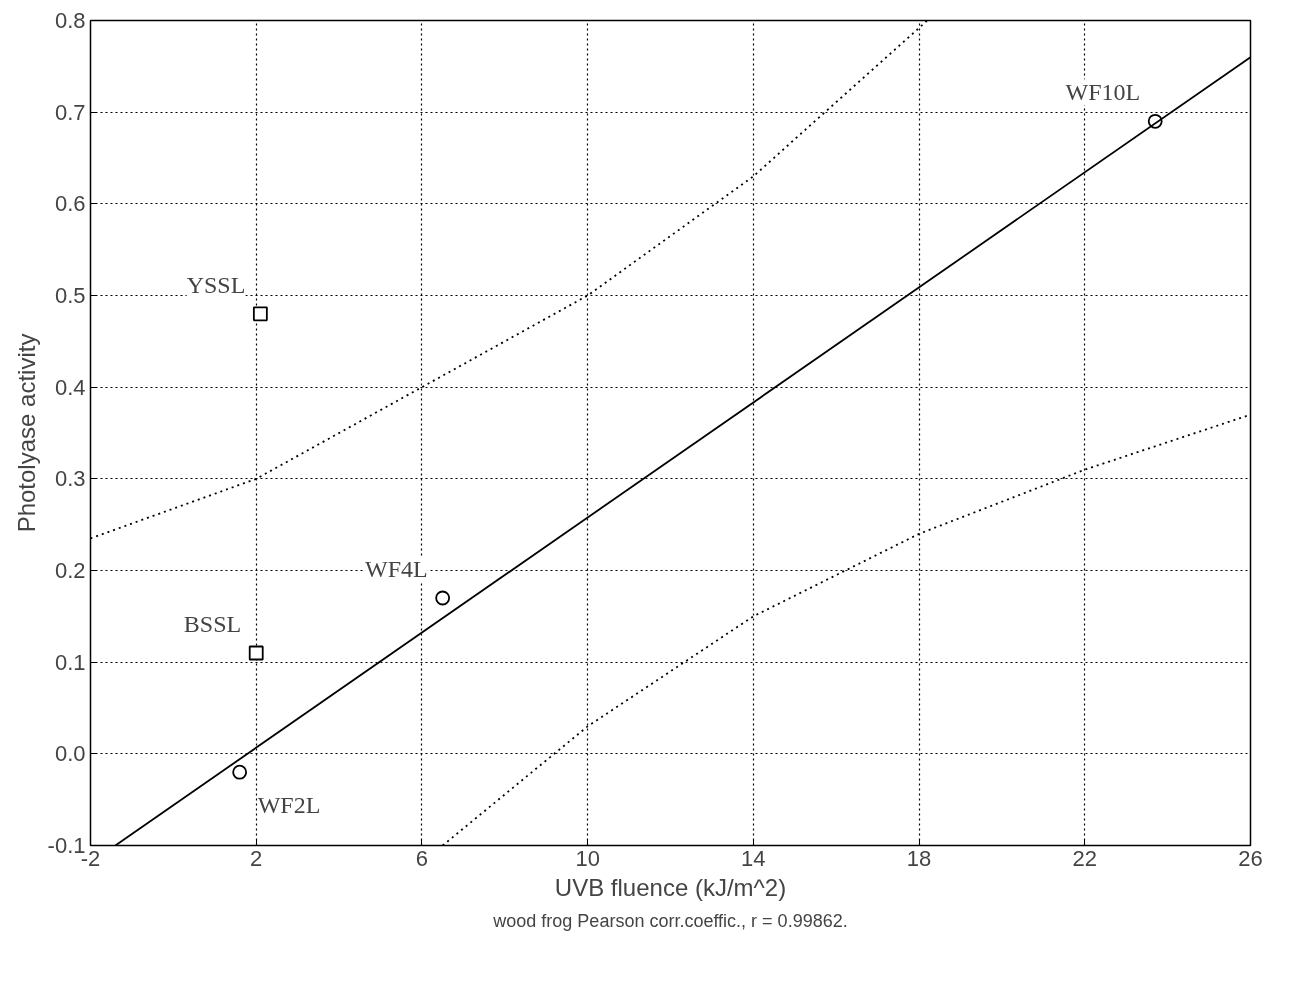 Image resolution: width=1306 pixels, height=999 pixels. What do you see at coordinates (70, 570) in the screenshot?
I see `y-tick-label: 0.2` at bounding box center [70, 570].